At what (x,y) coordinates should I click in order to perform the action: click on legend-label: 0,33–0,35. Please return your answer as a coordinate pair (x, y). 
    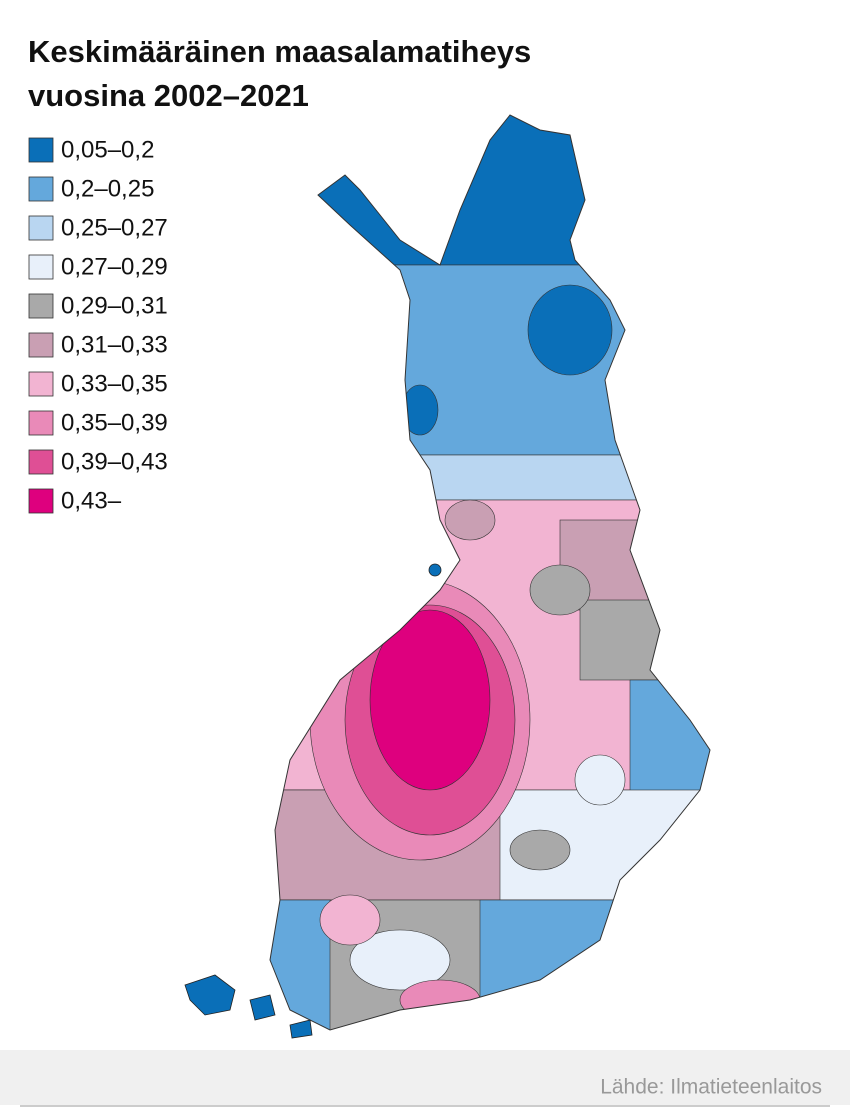
    Looking at the image, I should click on (114, 383).